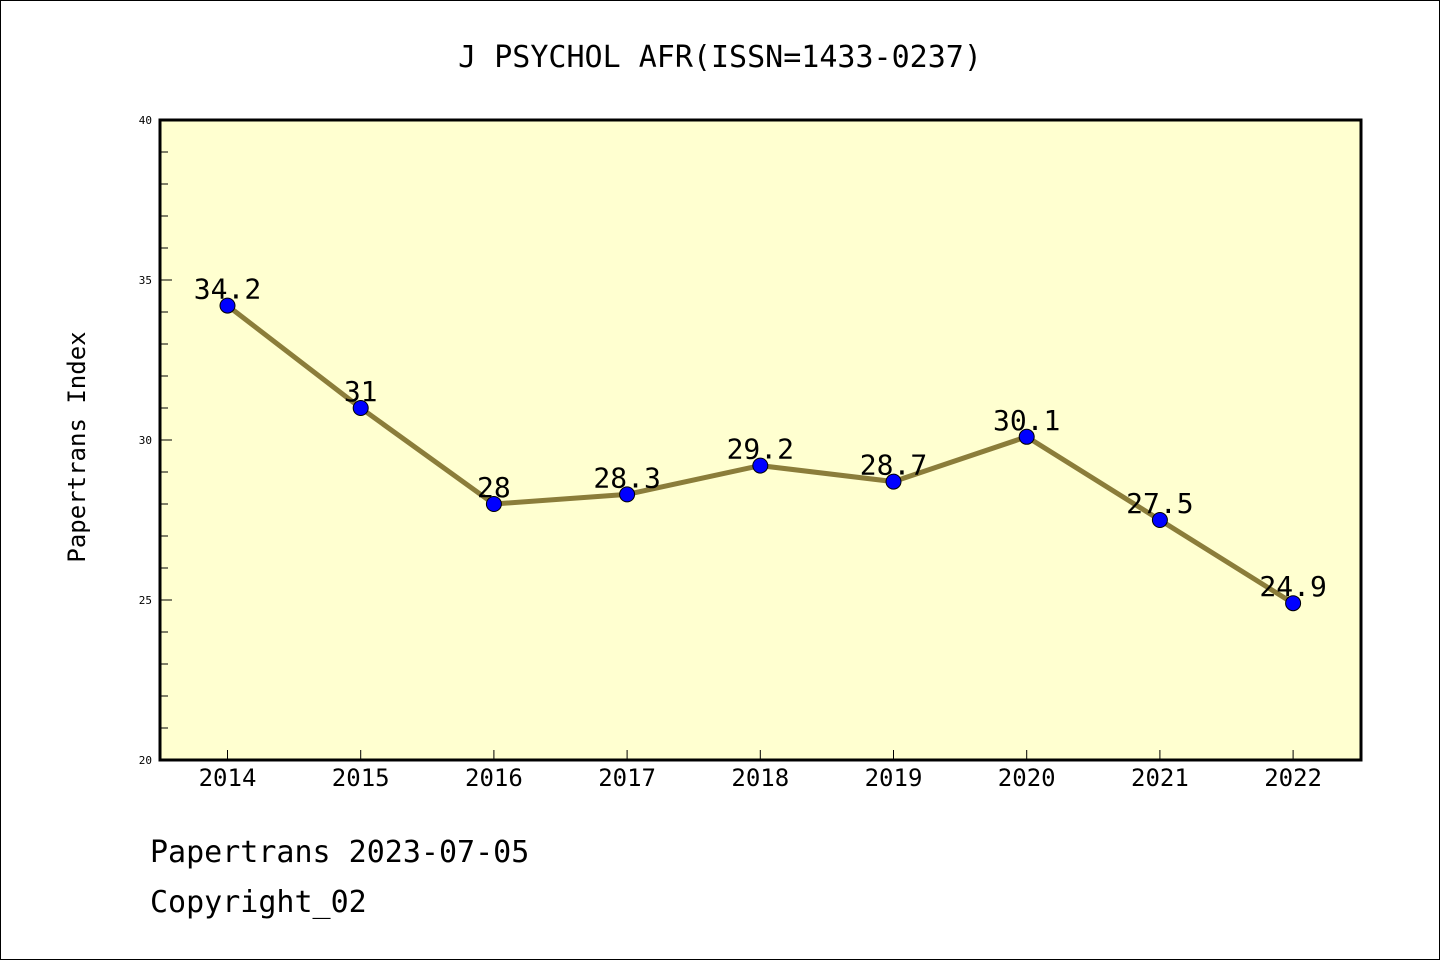  I want to click on x-tick-label: 2018, so click(760, 778).